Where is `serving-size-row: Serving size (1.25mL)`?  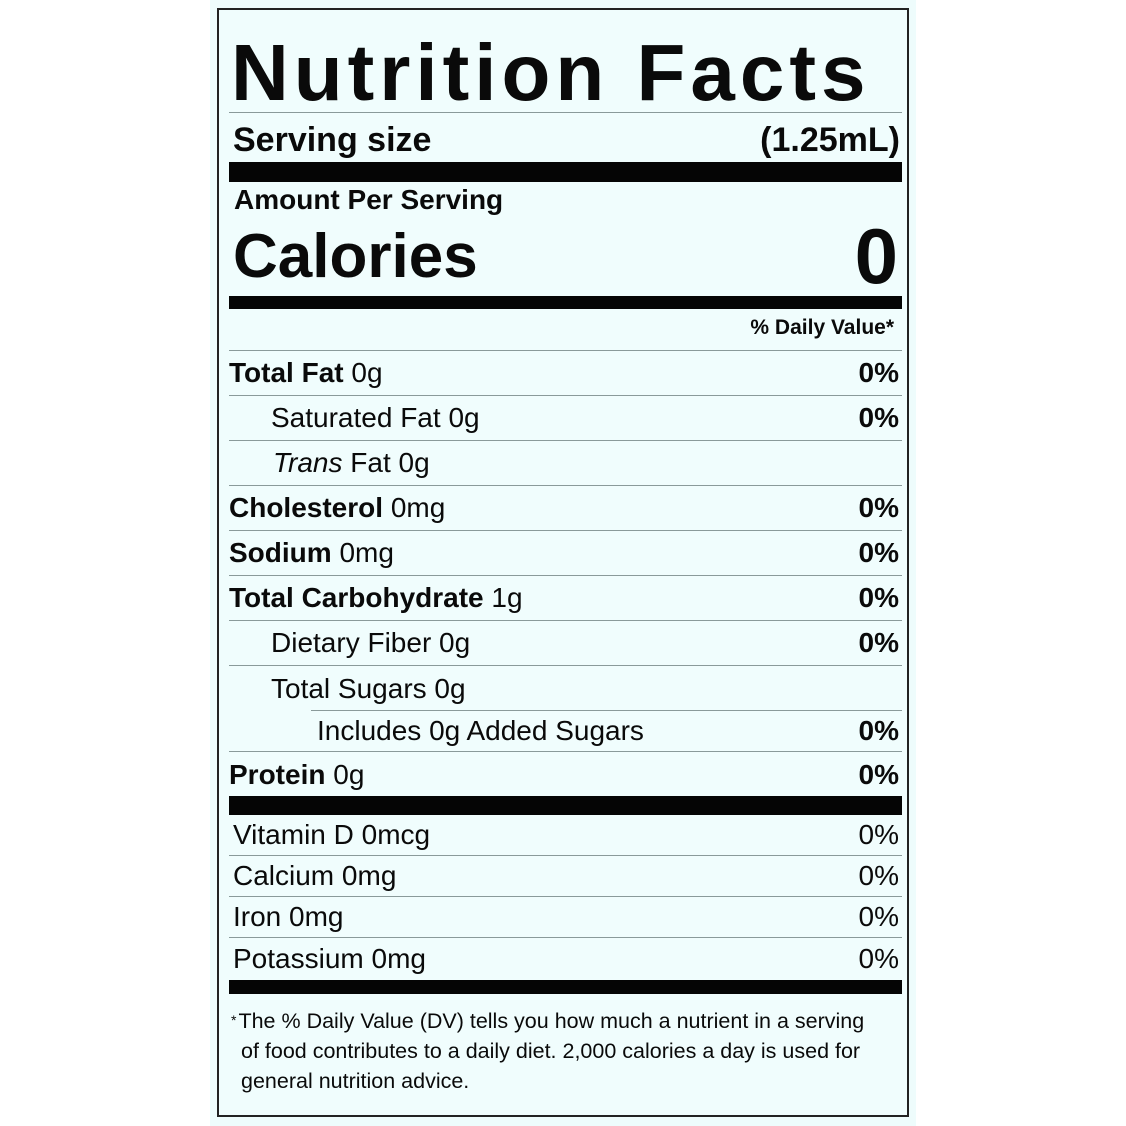 serving-size-row: Serving size (1.25mL) is located at coordinates (565, 140).